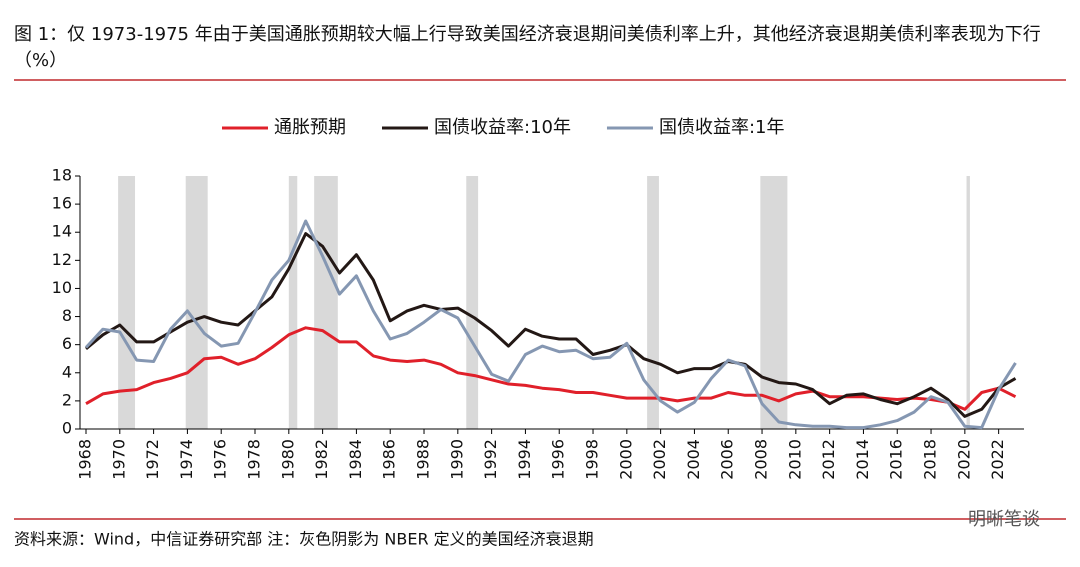 The image size is (1080, 567). I want to click on x-tick-label: 1968, so click(85, 459).